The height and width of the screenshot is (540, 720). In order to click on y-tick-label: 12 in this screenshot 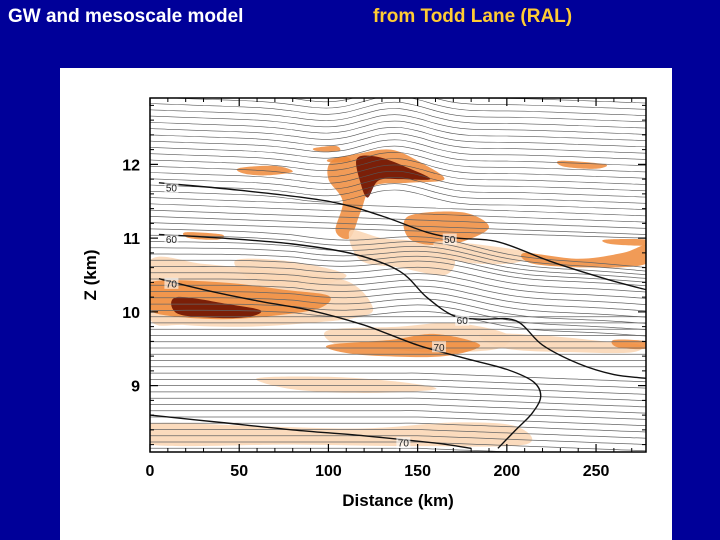, I will do `click(131, 165)`.